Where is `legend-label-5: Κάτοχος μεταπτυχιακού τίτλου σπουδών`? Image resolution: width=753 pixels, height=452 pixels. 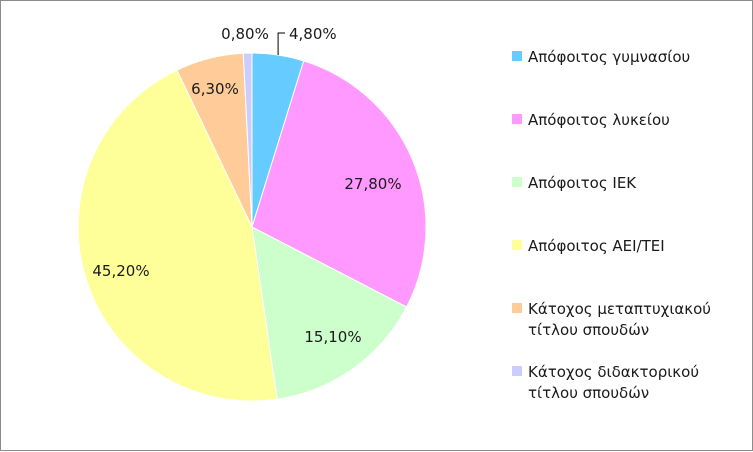 legend-label-5: Κάτοχος μεταπτυχιακού τίτλου σπουδών is located at coordinates (619, 319).